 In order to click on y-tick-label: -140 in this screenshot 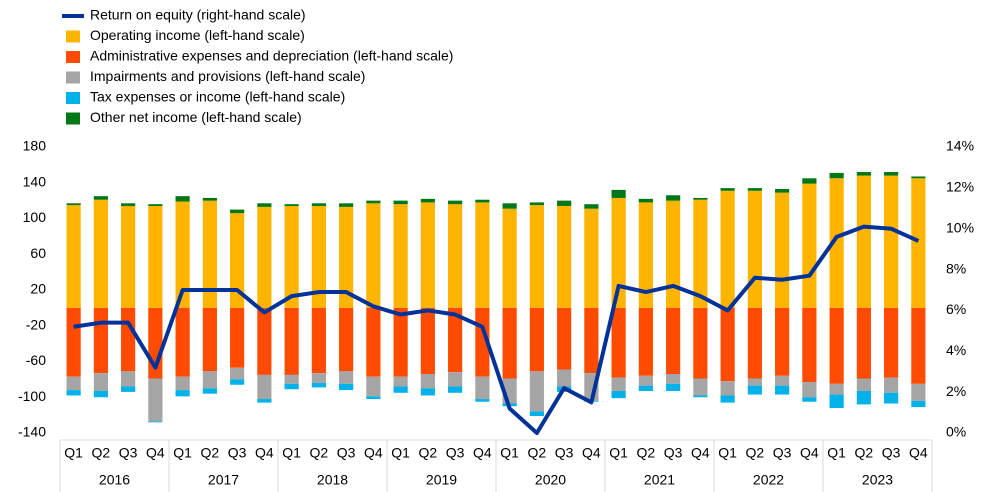, I will do `click(32, 432)`.